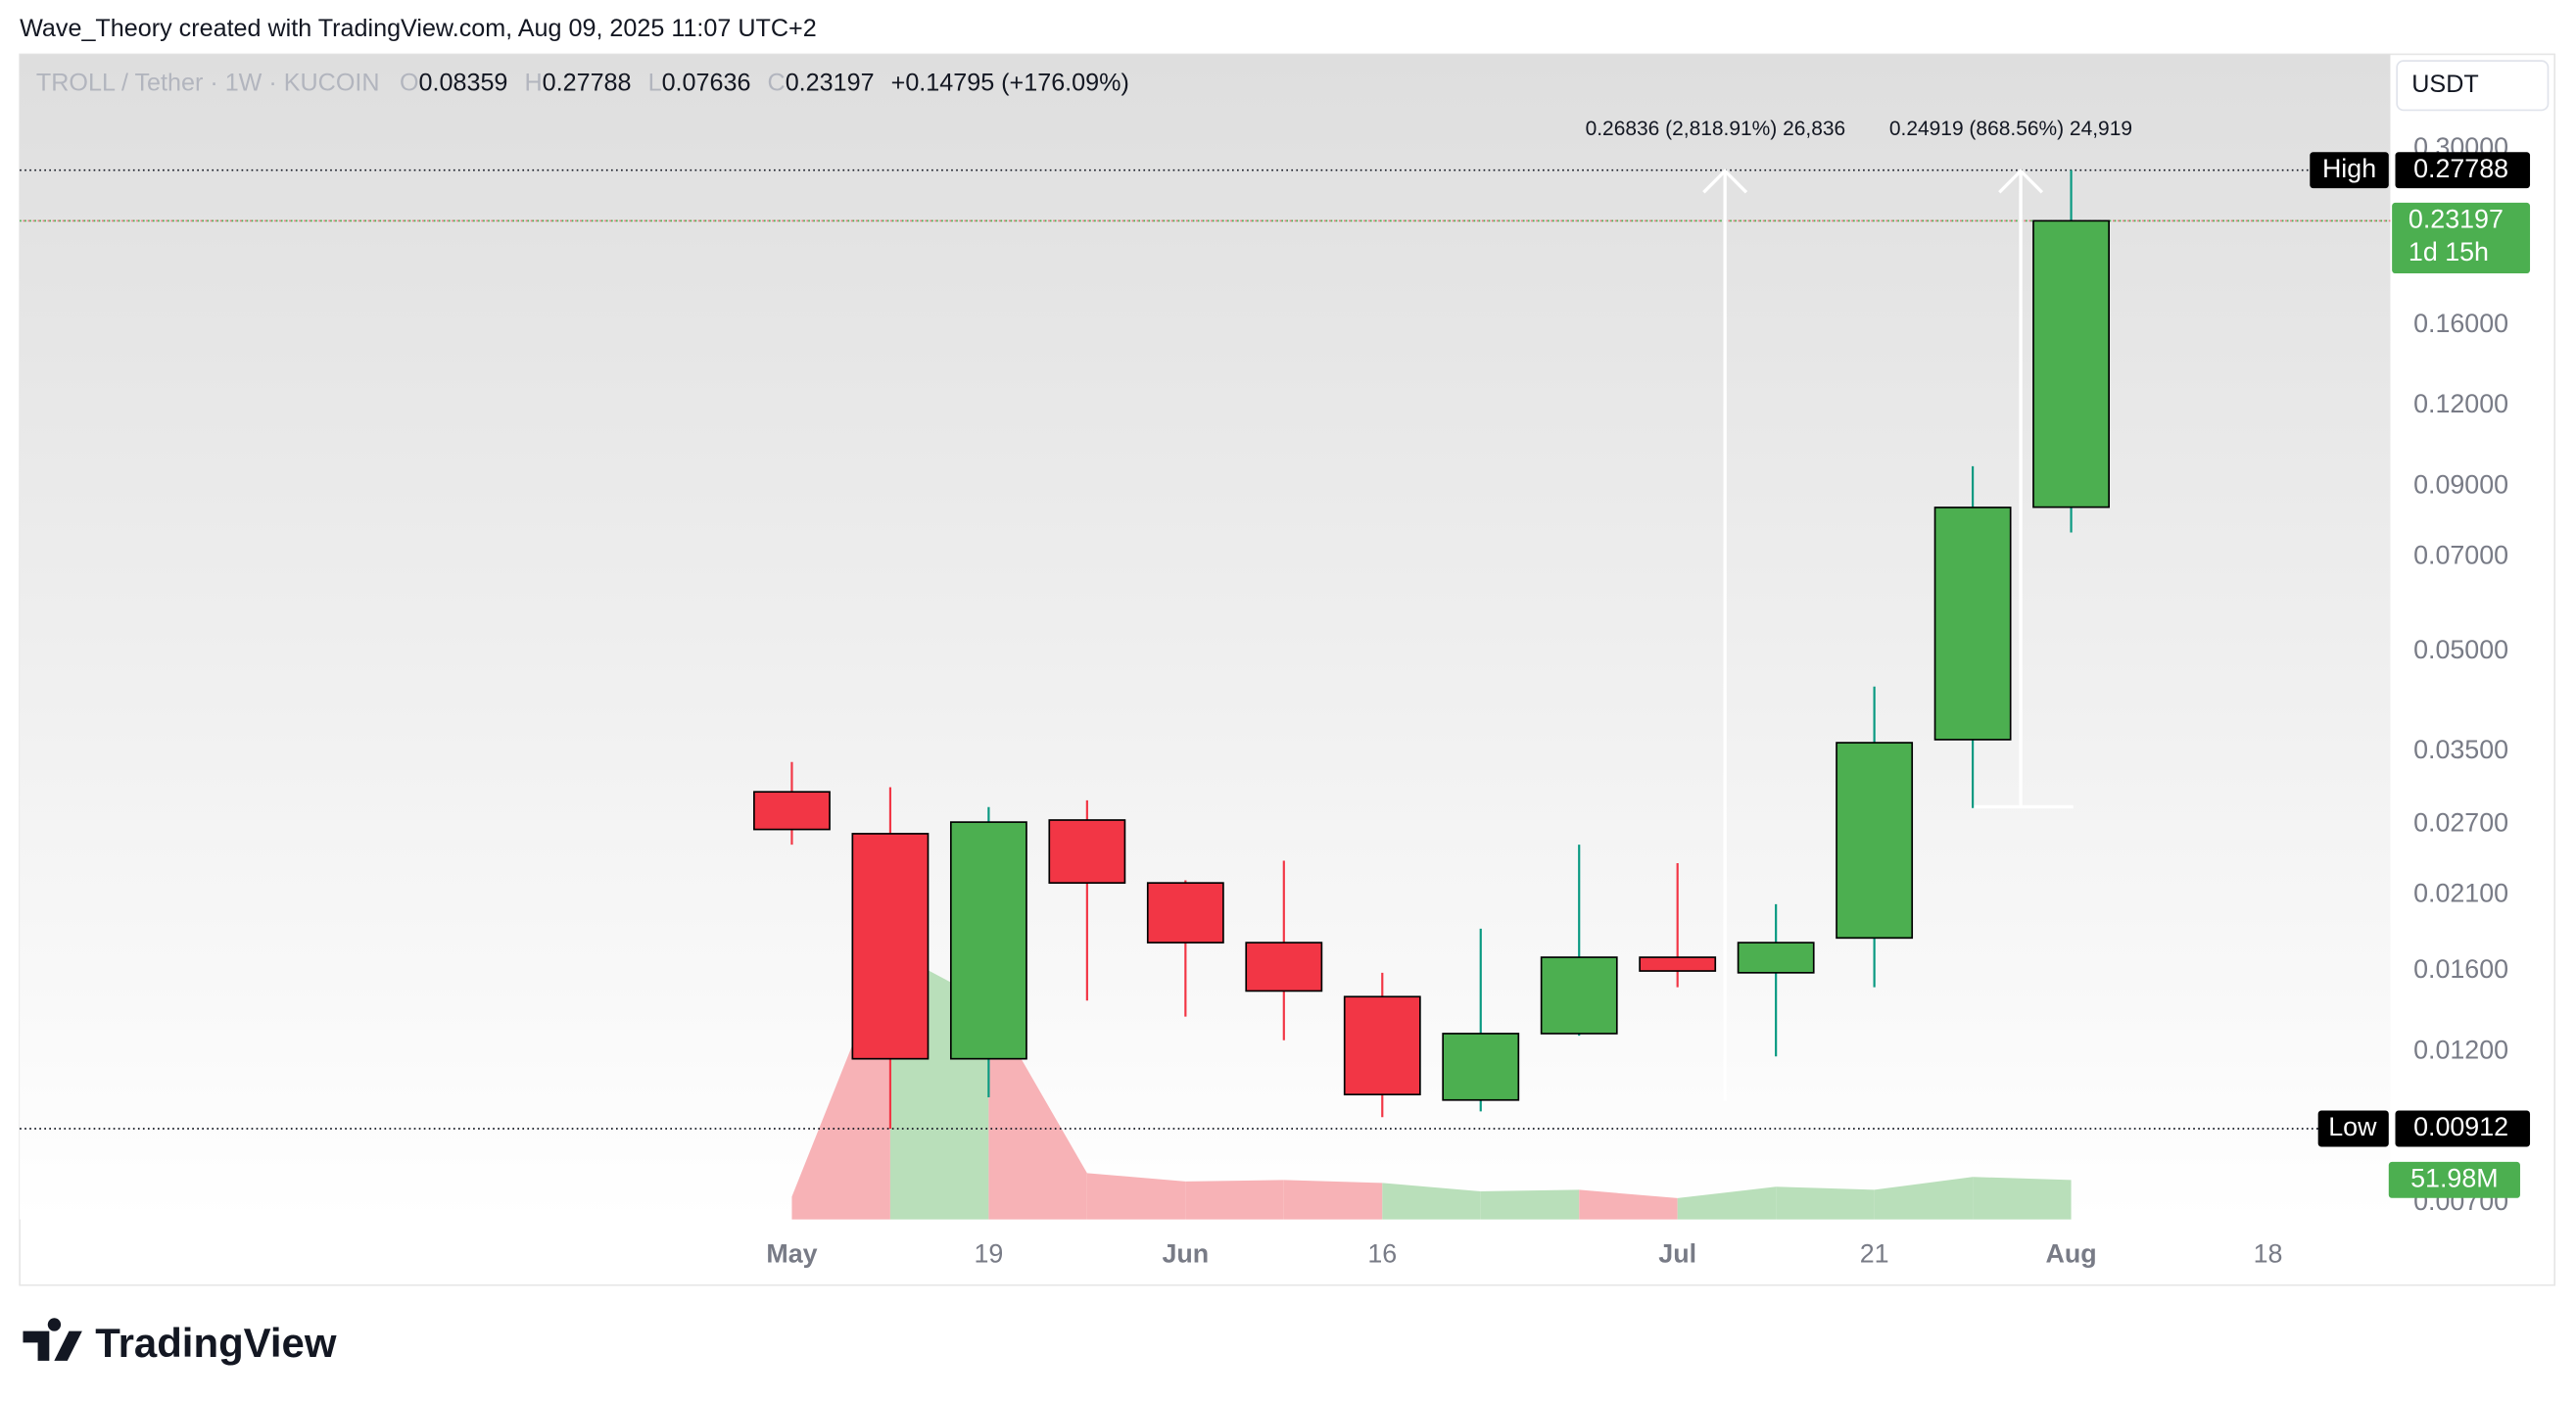 This screenshot has height=1403, width=2576. Describe the element at coordinates (2011, 129) in the screenshot. I see `measure-label: 0.24919 (868.56%) 24,919` at that location.